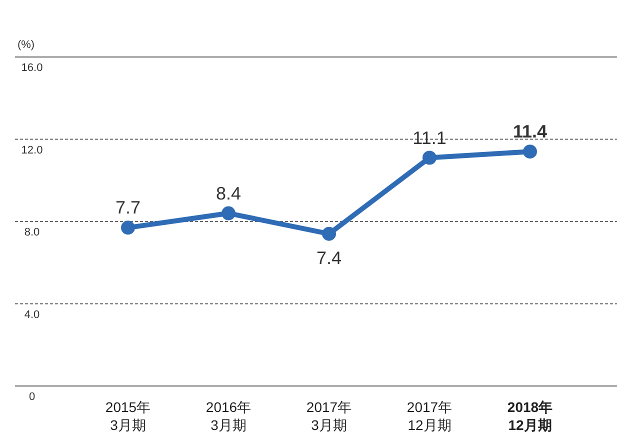  What do you see at coordinates (128, 208) in the screenshot?
I see `data-label: 7.7` at bounding box center [128, 208].